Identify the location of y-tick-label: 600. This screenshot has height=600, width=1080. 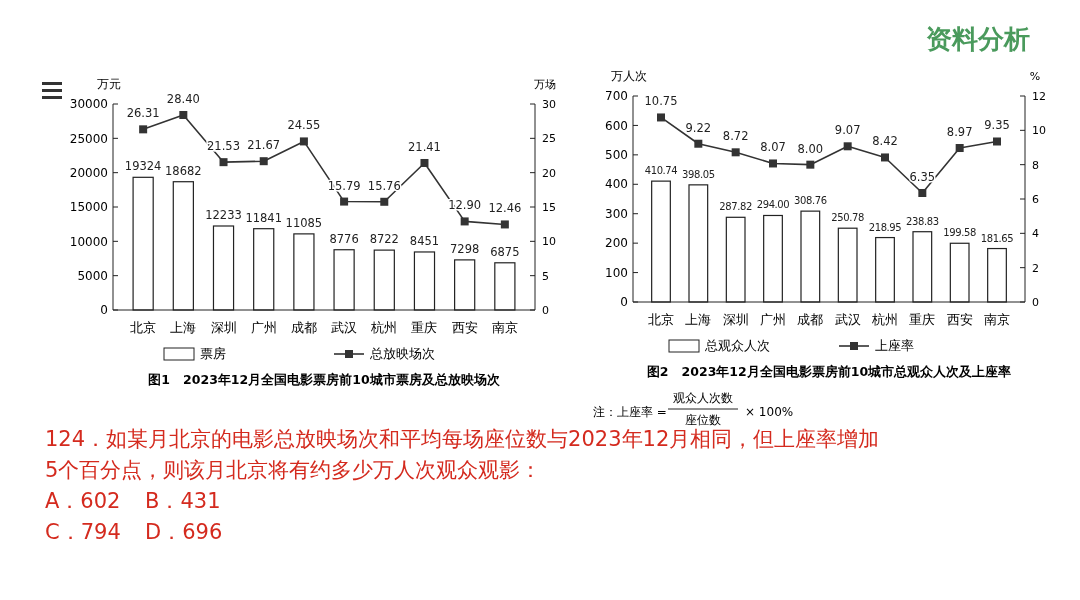
(616, 125).